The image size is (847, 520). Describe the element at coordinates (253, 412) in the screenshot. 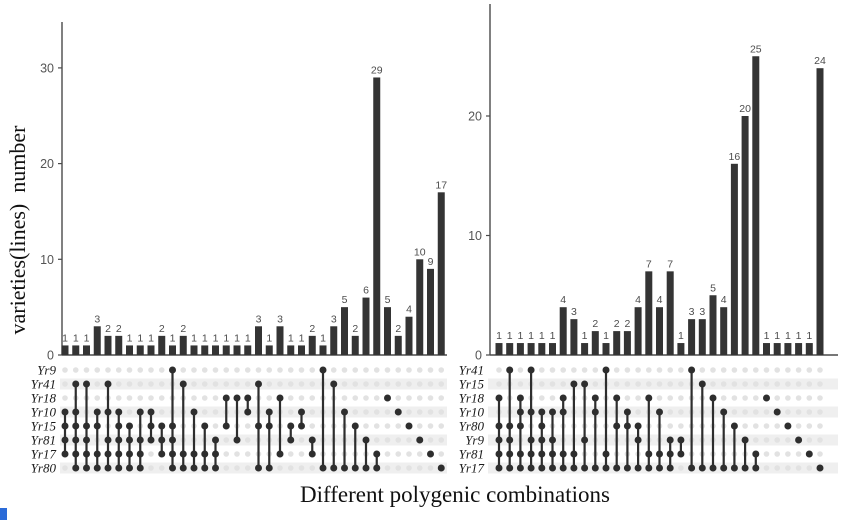

I see `left-matrix-row-band` at that location.